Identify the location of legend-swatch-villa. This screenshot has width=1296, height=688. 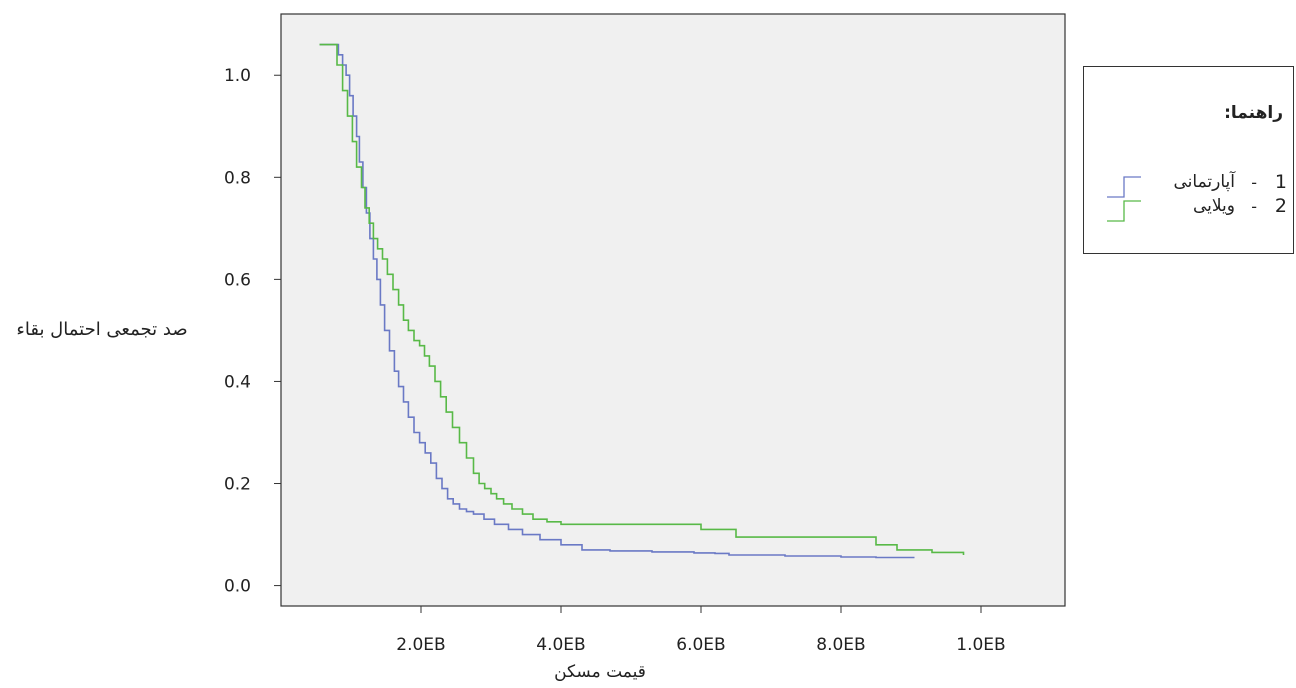
(1124, 211).